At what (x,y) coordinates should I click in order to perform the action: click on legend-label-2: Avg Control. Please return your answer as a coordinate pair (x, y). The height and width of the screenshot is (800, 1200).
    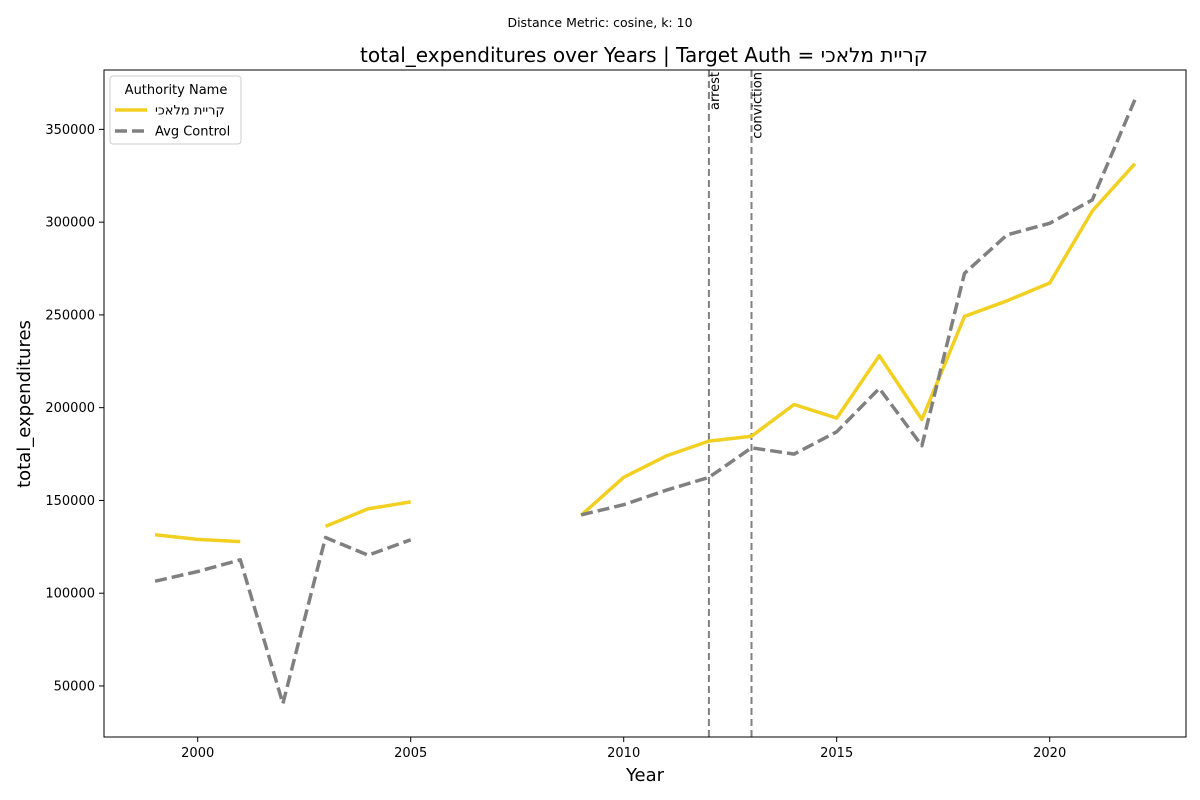
    Looking at the image, I should click on (192, 132).